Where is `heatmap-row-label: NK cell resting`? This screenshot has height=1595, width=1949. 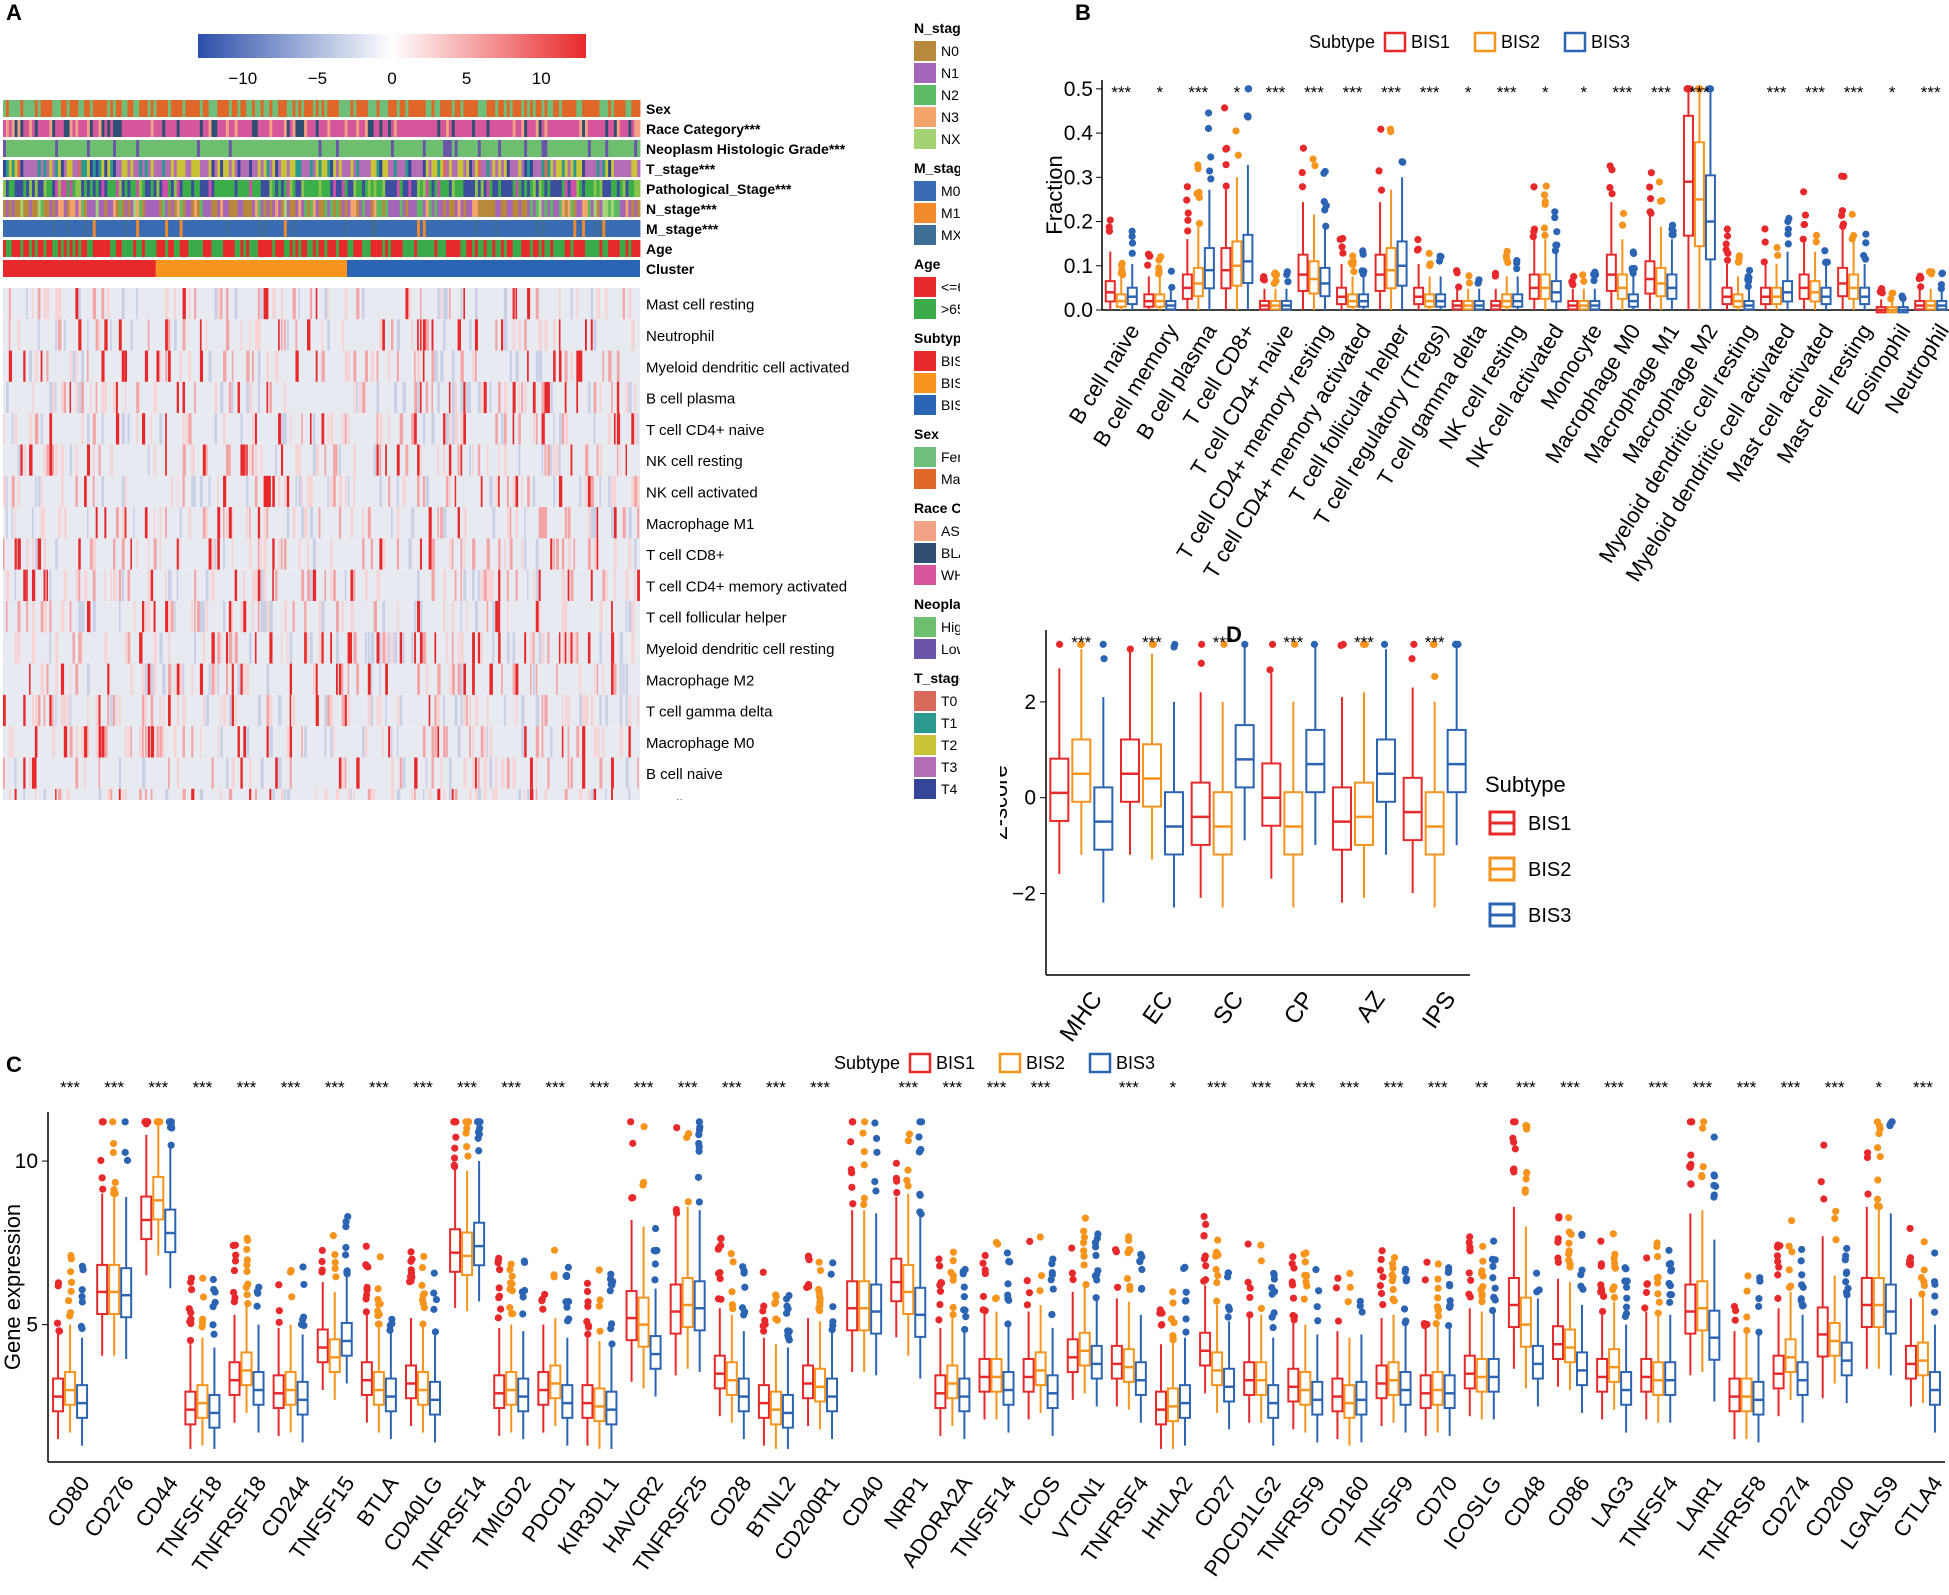
heatmap-row-label: NK cell resting is located at coordinates (694, 461).